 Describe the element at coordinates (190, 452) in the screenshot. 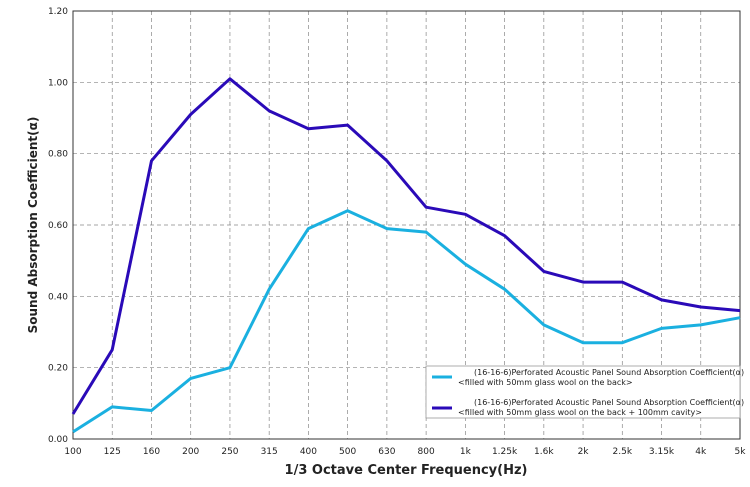

I see `x-tick-label: 200` at that location.